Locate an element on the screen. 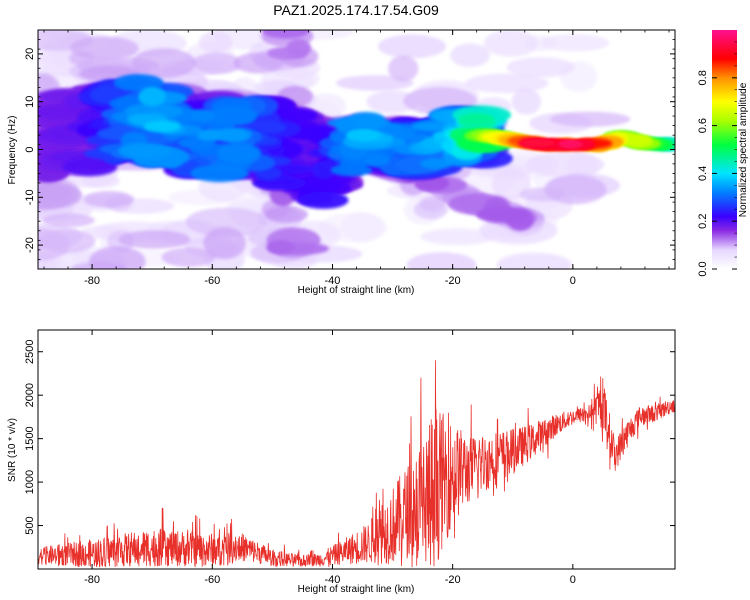 The width and height of the screenshot is (750, 600). colorbar-gradient is located at coordinates (724, 149).